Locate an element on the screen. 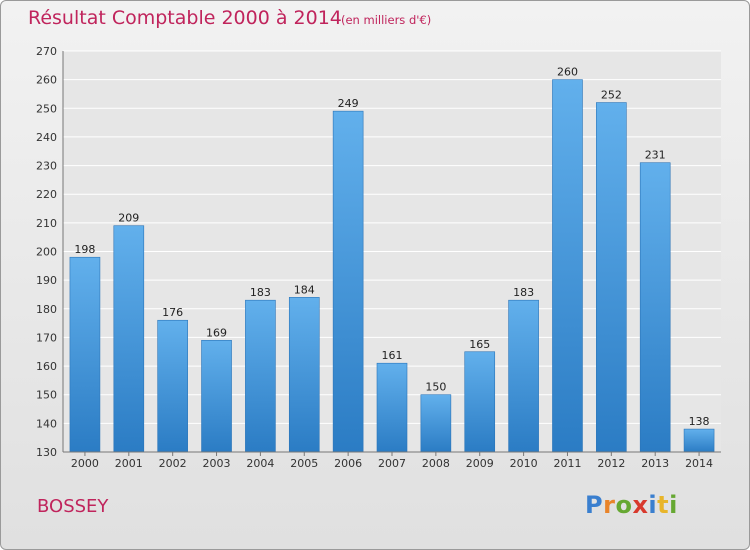 The width and height of the screenshot is (750, 550). logo-letter: t is located at coordinates (663, 505).